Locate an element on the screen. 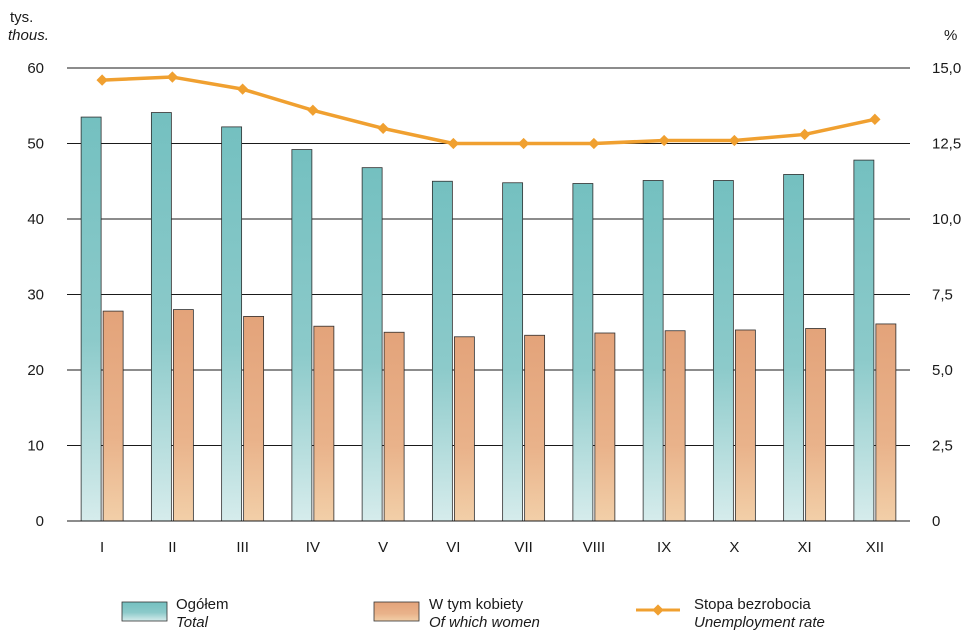 Image resolution: width=974 pixels, height=632 pixels. x-tick-label: X is located at coordinates (734, 547).